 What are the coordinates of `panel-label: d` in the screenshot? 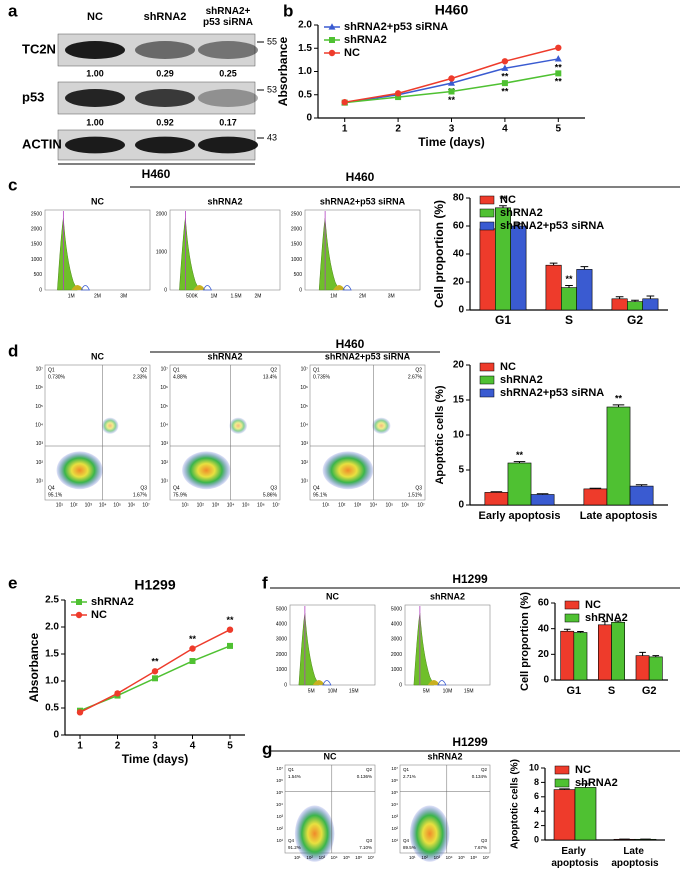 It's located at (13, 350).